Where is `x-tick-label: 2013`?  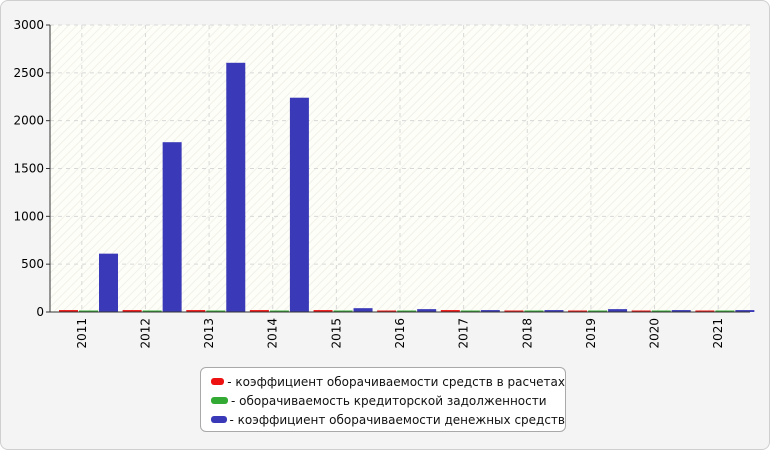 x-tick-label: 2013 is located at coordinates (209, 333).